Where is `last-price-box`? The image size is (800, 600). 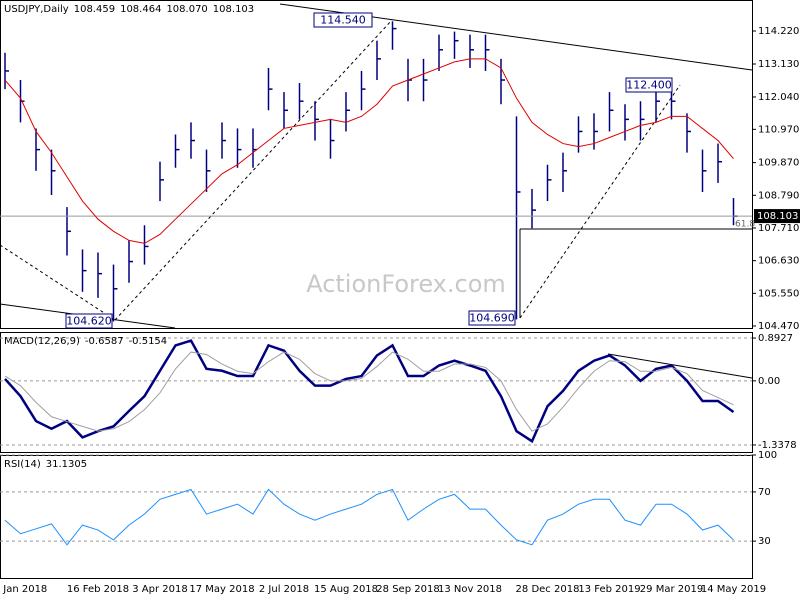 last-price-box is located at coordinates (777, 216).